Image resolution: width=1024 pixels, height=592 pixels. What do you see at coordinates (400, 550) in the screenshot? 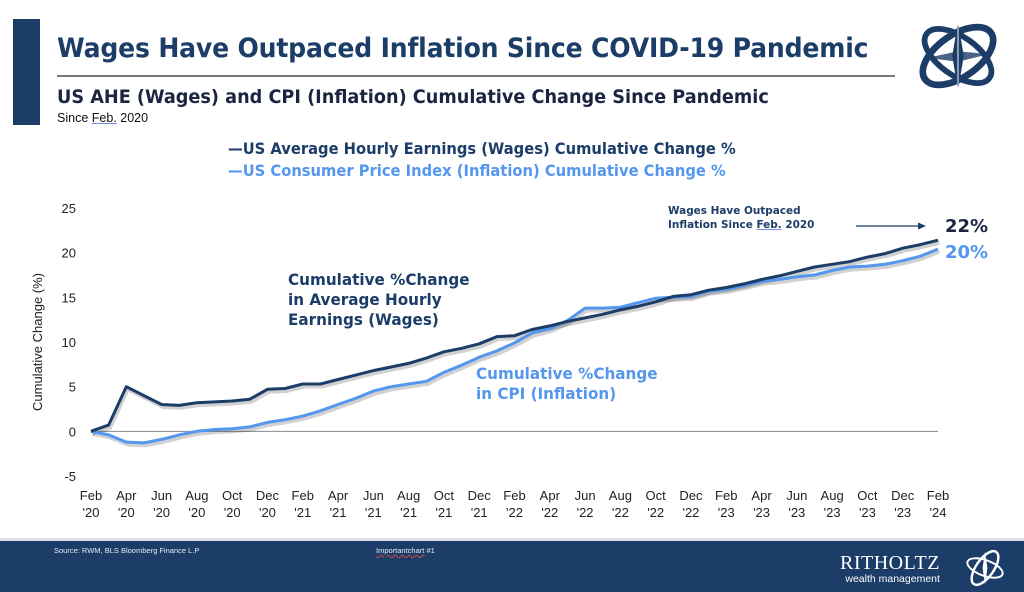
I see `chart-number-word: Importantchart` at bounding box center [400, 550].